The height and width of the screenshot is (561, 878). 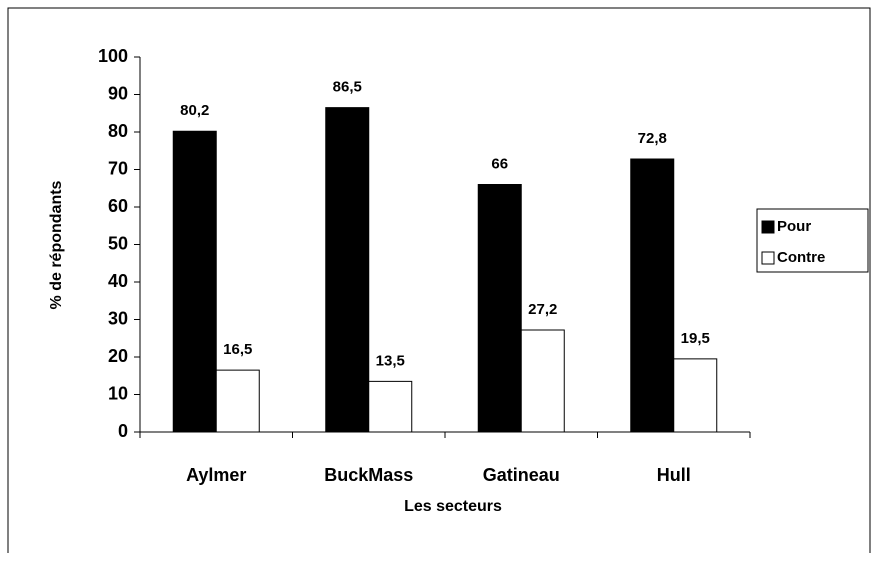 What do you see at coordinates (118, 318) in the screenshot?
I see `y-tick-label: 30` at bounding box center [118, 318].